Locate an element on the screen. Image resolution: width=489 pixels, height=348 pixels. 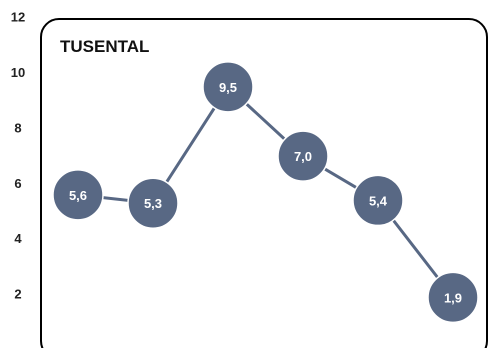
y-axis-ticks: 2 4 6 8 10 12 is located at coordinates (18, 156).